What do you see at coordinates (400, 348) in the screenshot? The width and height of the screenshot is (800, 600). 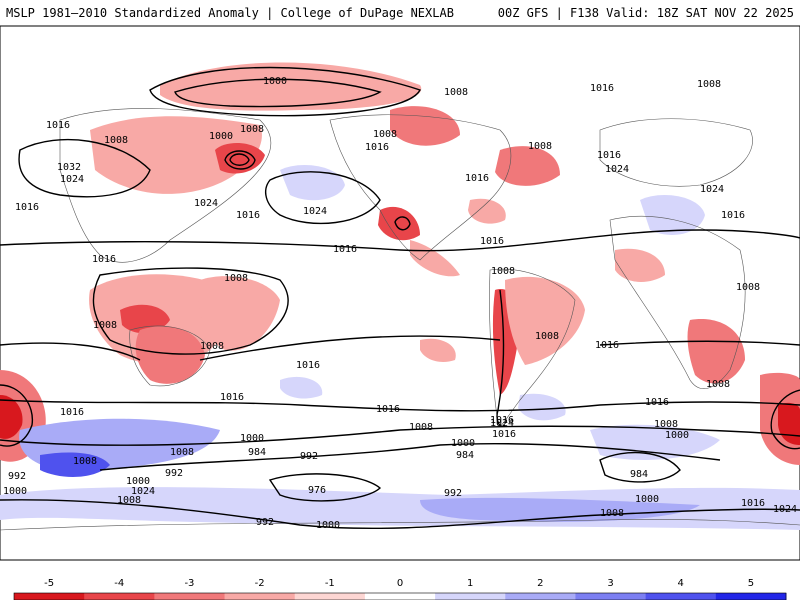 I see `isobar-1016-south` at bounding box center [400, 348].